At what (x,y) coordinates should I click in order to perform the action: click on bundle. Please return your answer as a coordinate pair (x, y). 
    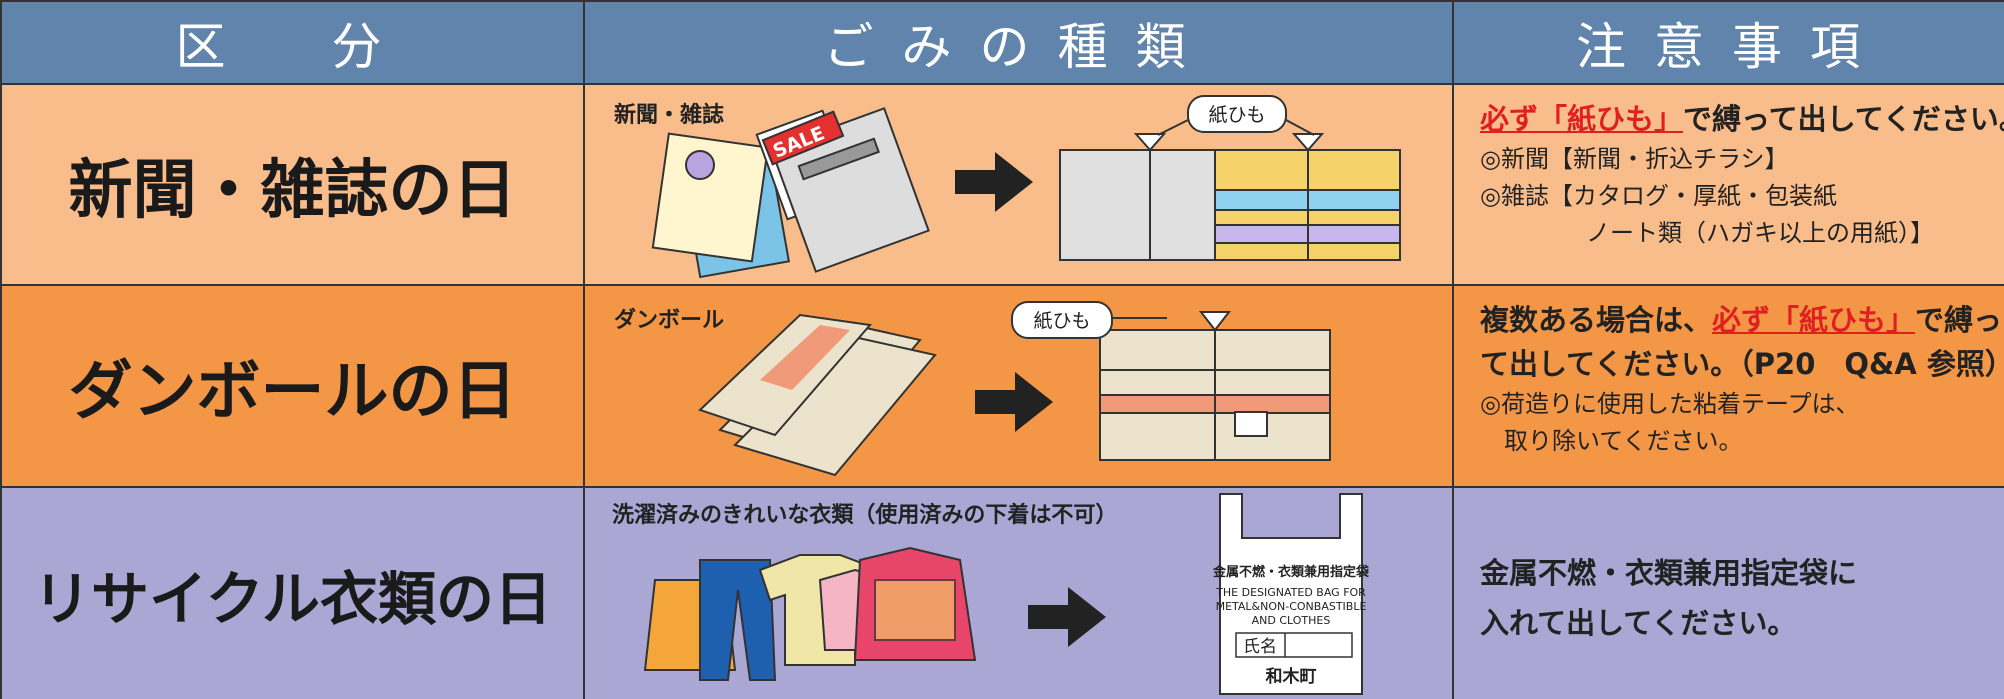
    Looking at the image, I should click on (1230, 197).